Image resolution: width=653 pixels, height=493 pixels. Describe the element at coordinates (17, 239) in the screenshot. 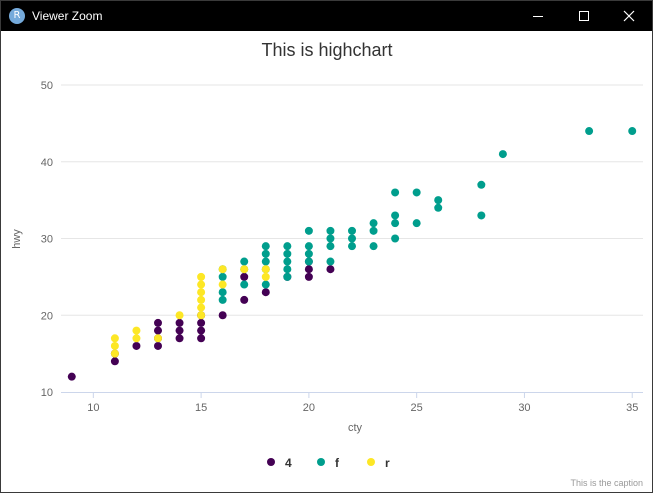

I see `y-axis-label: hwy` at that location.